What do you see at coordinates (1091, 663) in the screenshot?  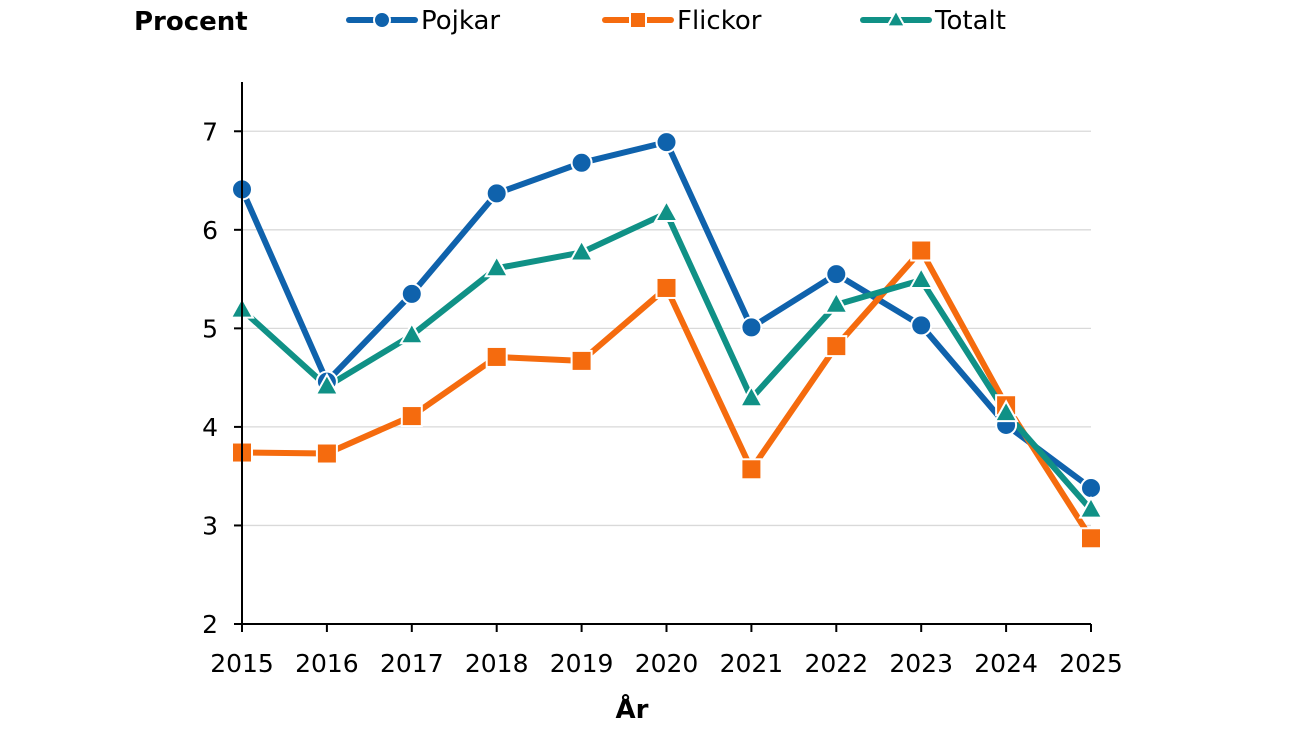 I see `x-tick-label: 2025` at bounding box center [1091, 663].